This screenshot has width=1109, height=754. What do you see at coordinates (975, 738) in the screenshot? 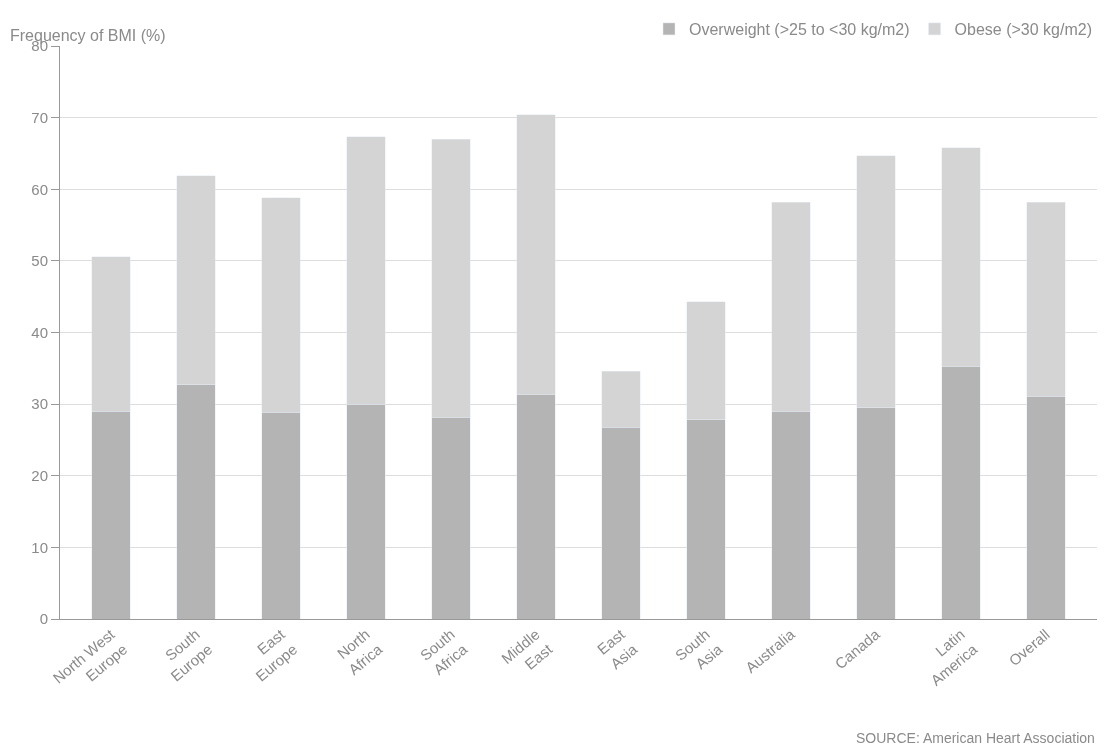
I see `source-note: SOURCE: American Heart Association` at bounding box center [975, 738].